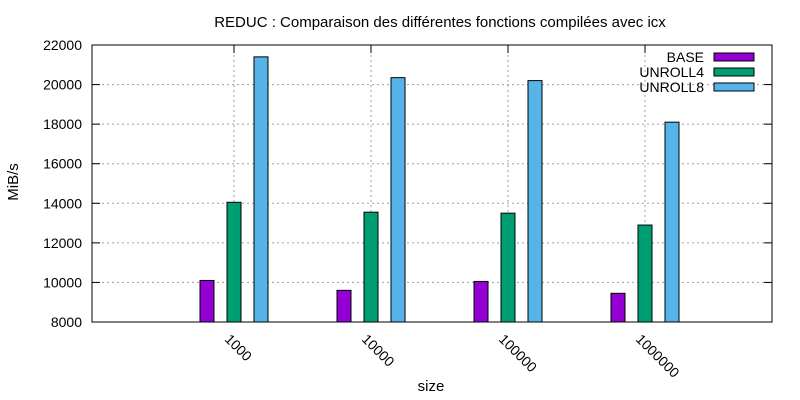  Describe the element at coordinates (62, 203) in the screenshot. I see `y-tick-label: 14000` at that location.